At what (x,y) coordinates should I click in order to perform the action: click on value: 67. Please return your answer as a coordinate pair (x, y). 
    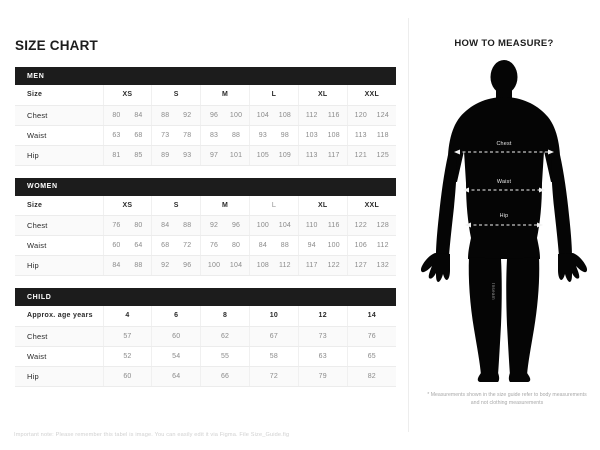
    Looking at the image, I should click on (273, 336).